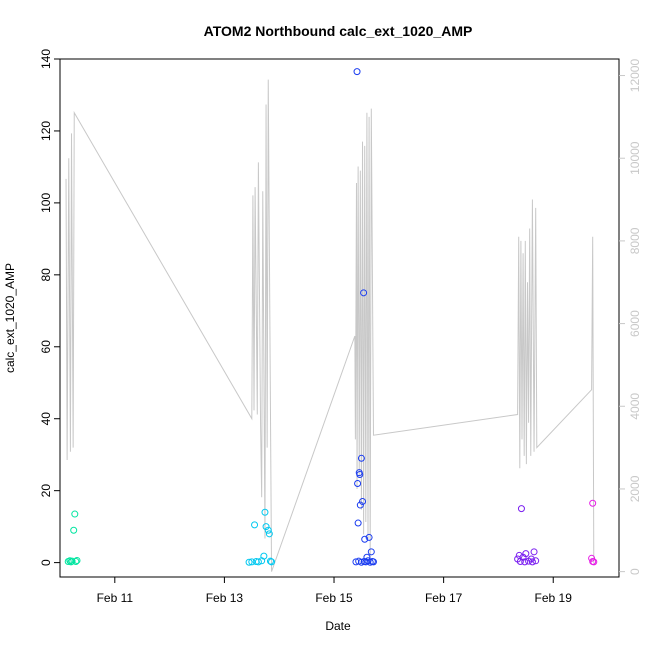  Describe the element at coordinates (635, 323) in the screenshot. I see `y2-tick-label: 6000` at that location.